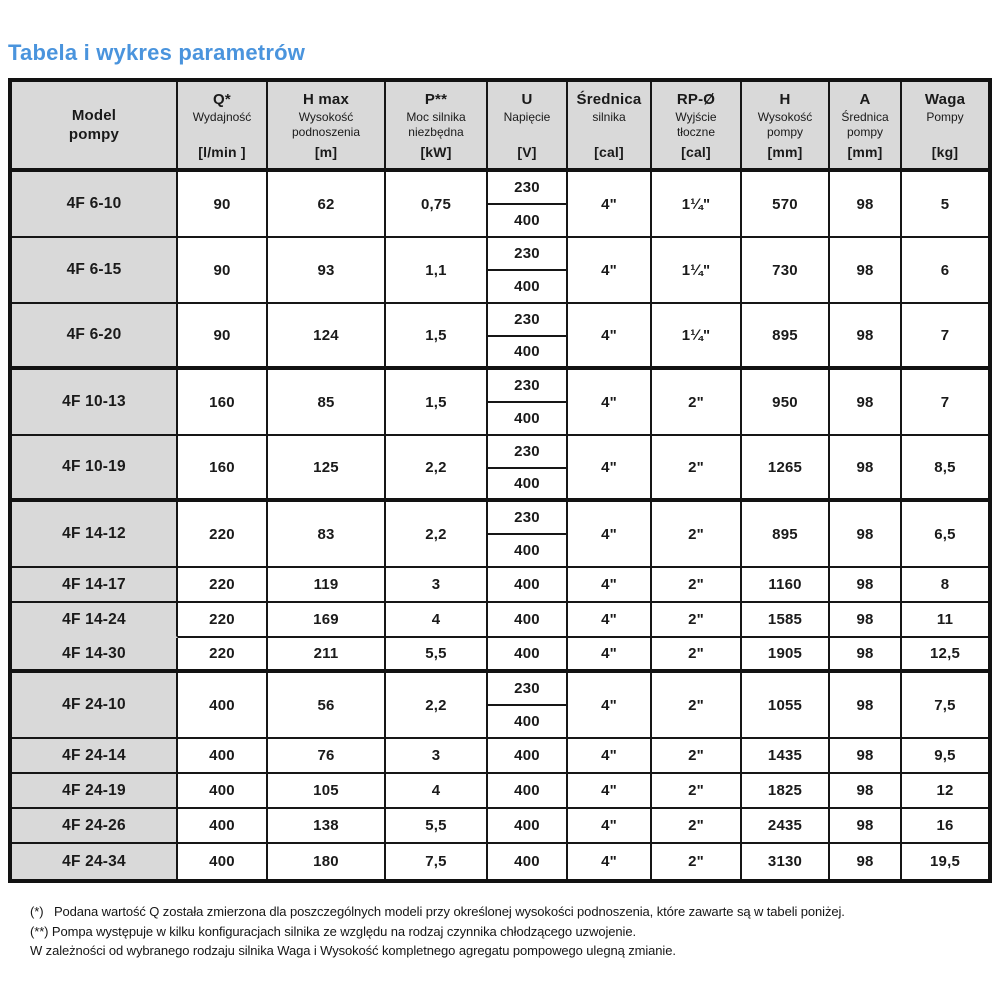 This screenshot has height=1000, width=1000. I want to click on table-row: 4F 14-12 220 83 2,2 230 4" 2" 895 98 6,5, so click(500, 535).